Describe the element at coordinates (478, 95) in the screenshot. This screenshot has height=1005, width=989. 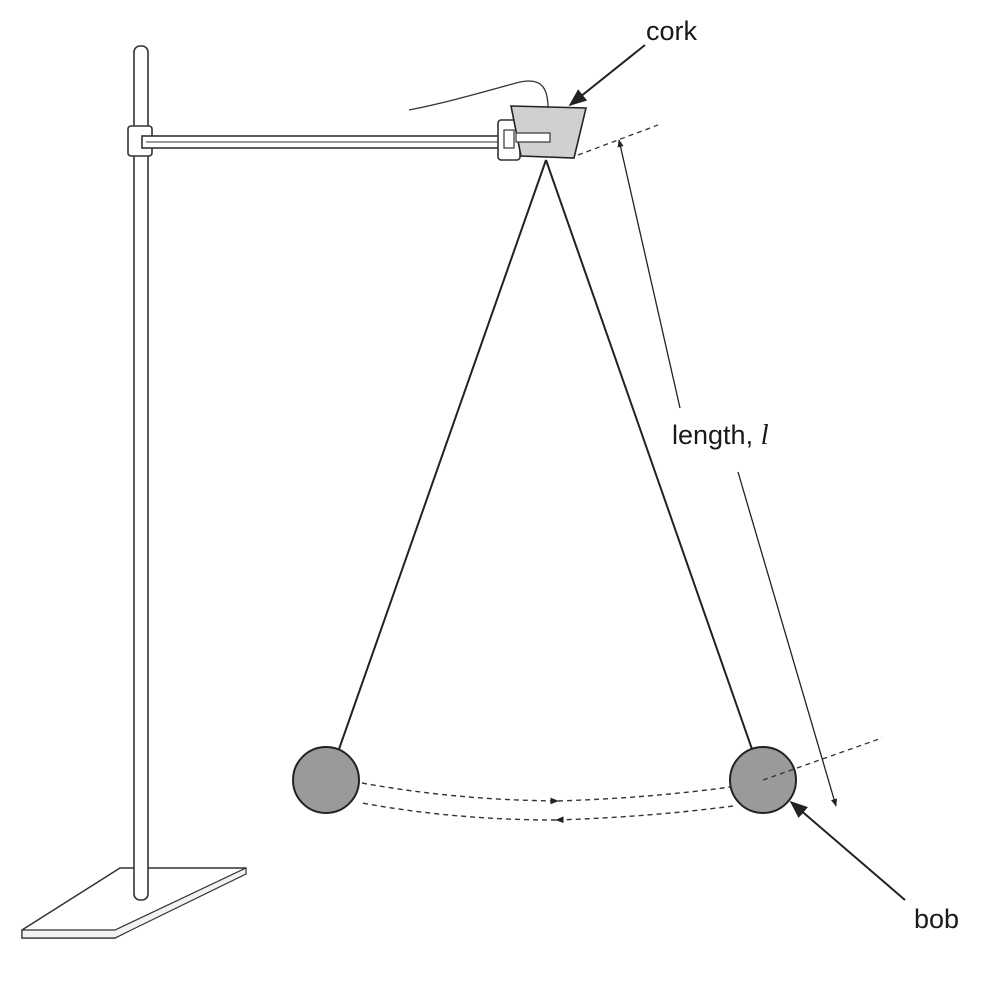
I see `thread-end` at that location.